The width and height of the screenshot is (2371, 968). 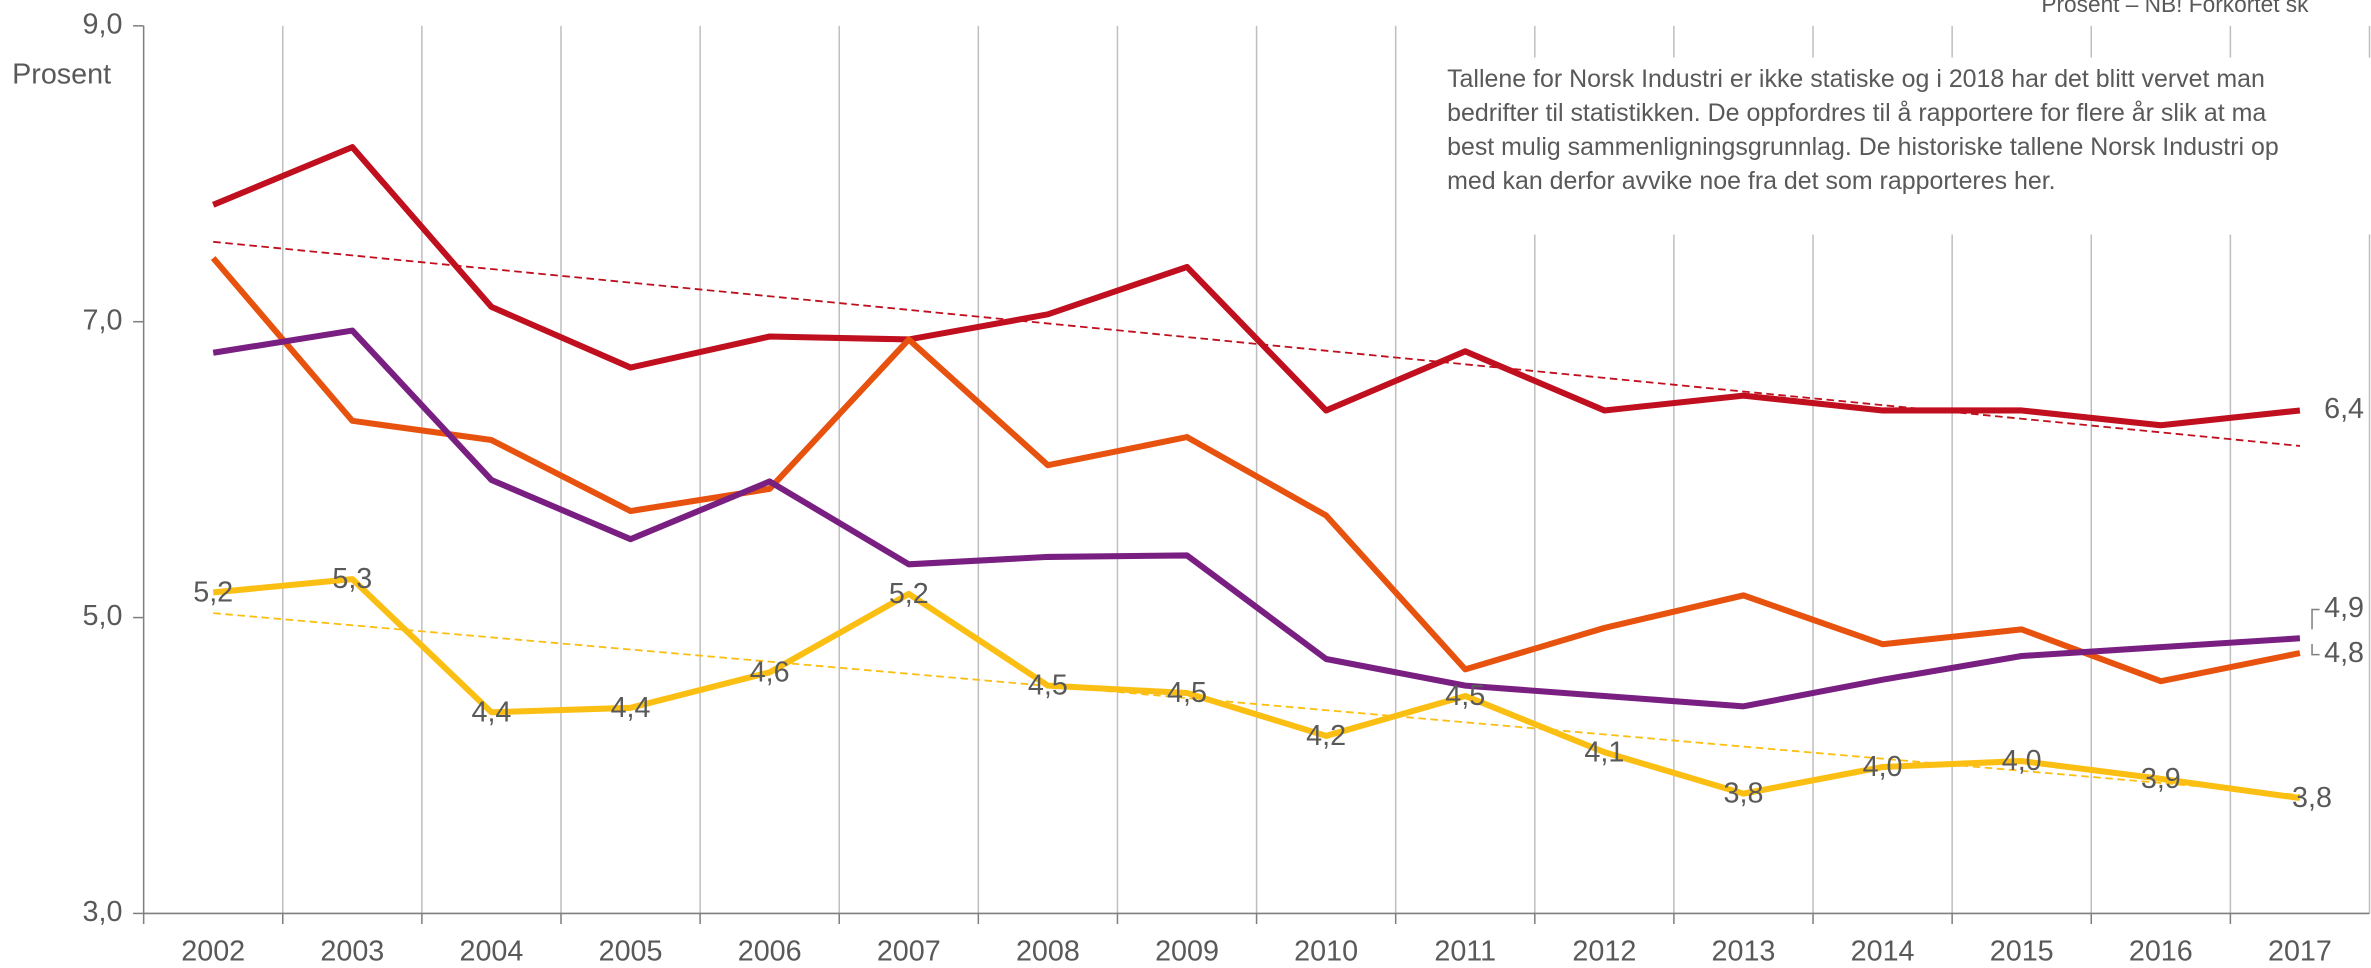 What do you see at coordinates (1326, 736) in the screenshot?
I see `data-label: 4,2` at bounding box center [1326, 736].